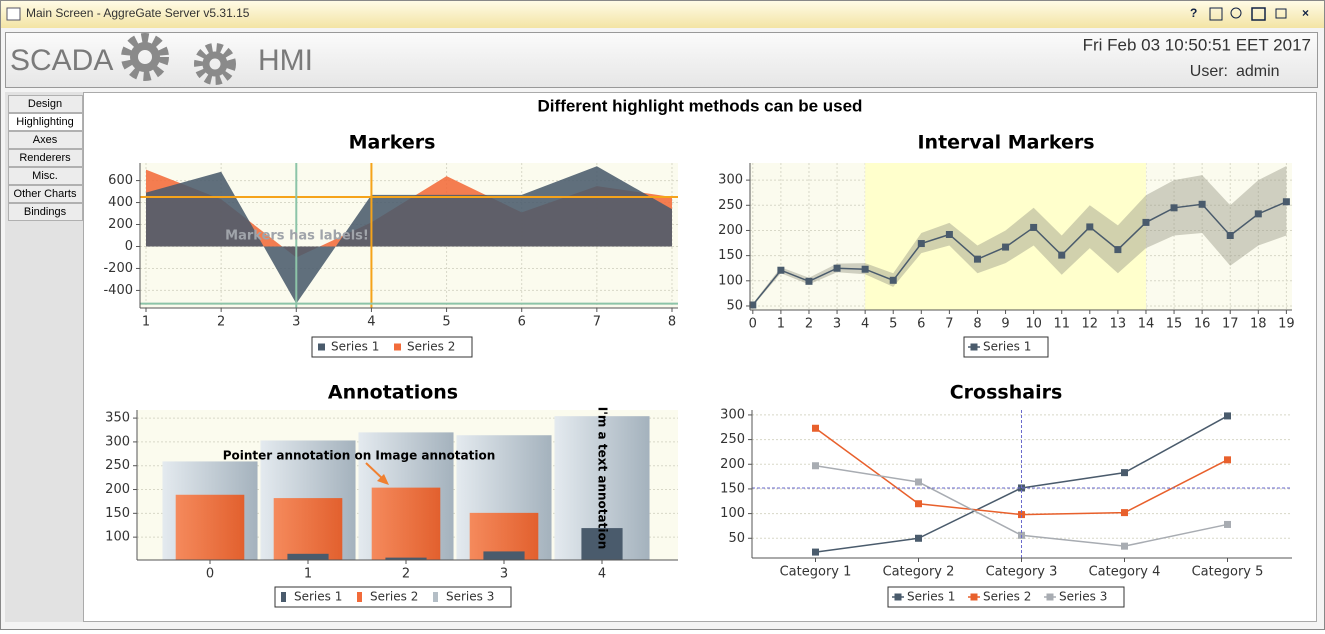 The height and width of the screenshot is (634, 1325). I want to click on edit-button, so click(1216, 14).